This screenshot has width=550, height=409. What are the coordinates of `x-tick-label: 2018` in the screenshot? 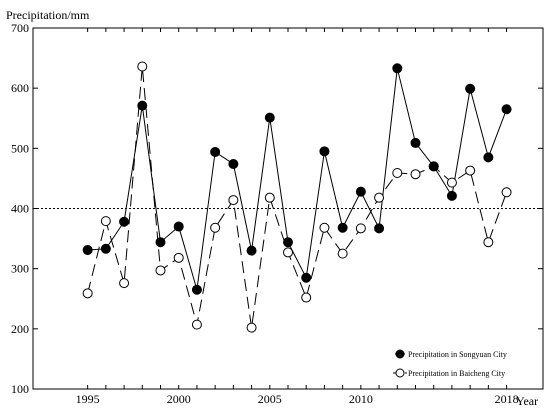 It's located at (507, 399).